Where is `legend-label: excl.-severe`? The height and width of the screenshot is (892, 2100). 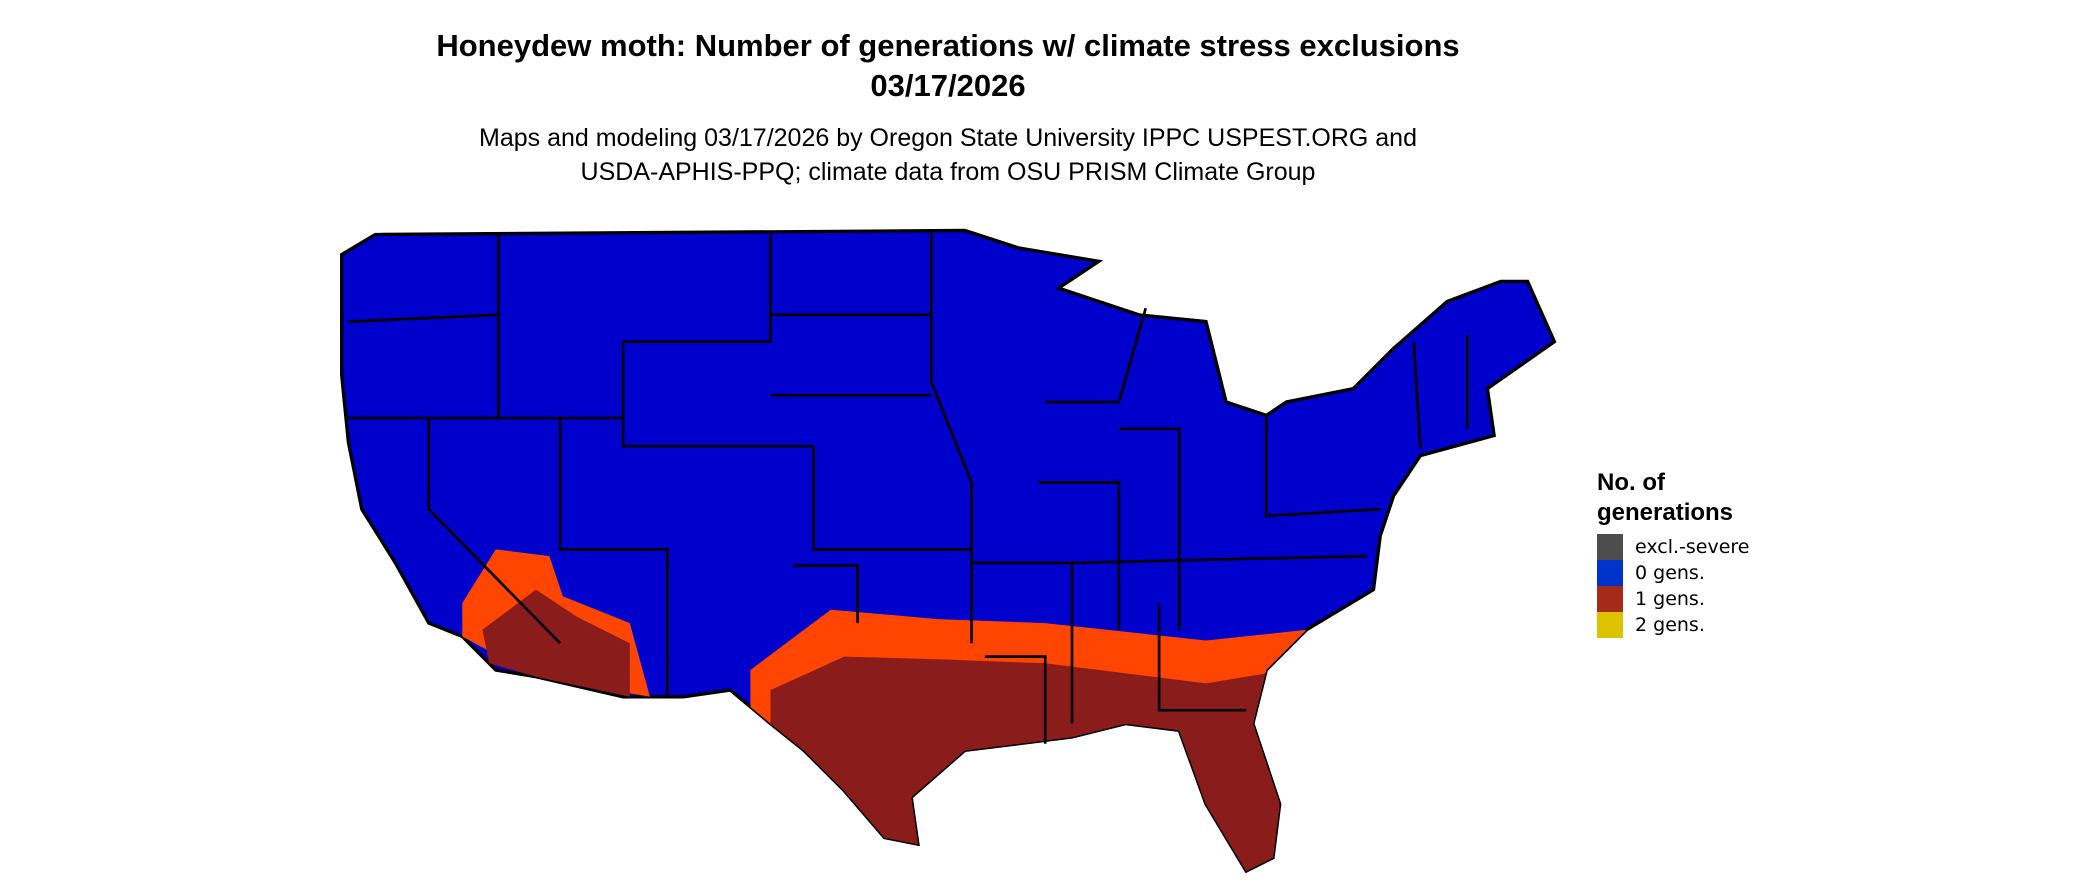 legend-label: excl.-severe is located at coordinates (1692, 547).